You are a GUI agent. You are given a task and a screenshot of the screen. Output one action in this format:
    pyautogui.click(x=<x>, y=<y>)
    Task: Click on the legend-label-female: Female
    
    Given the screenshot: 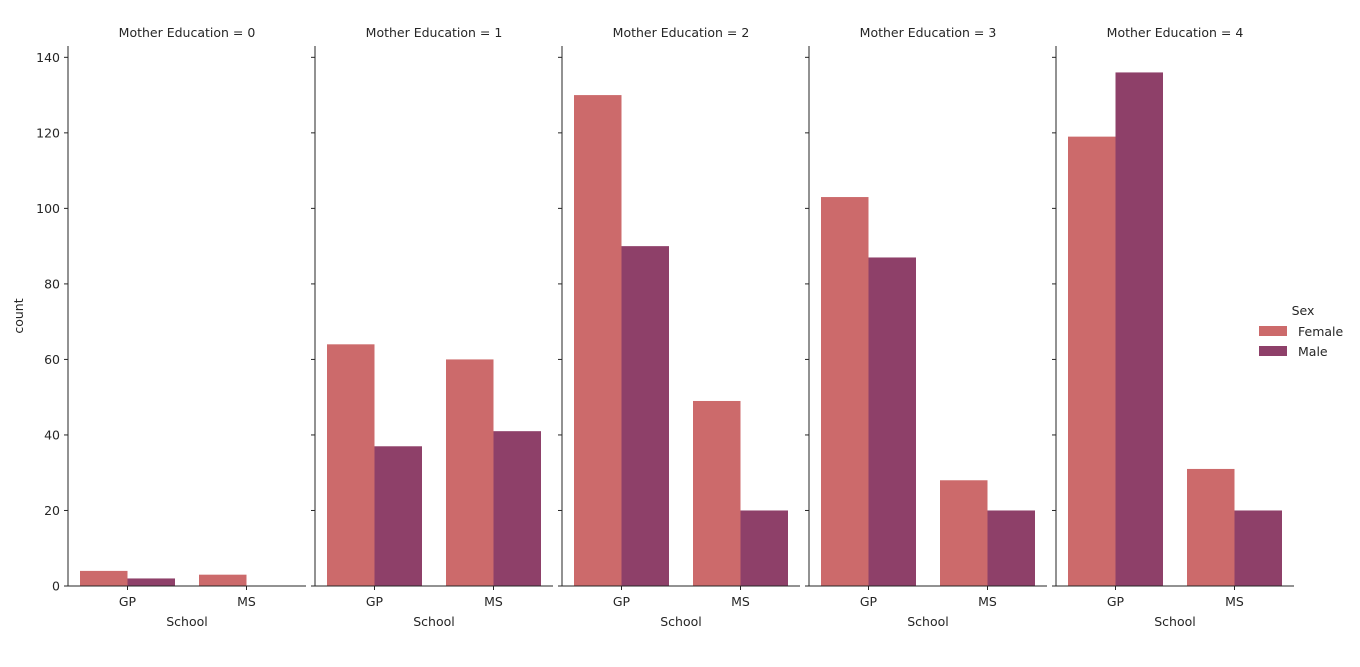 What is the action you would take?
    pyautogui.click(x=1321, y=331)
    